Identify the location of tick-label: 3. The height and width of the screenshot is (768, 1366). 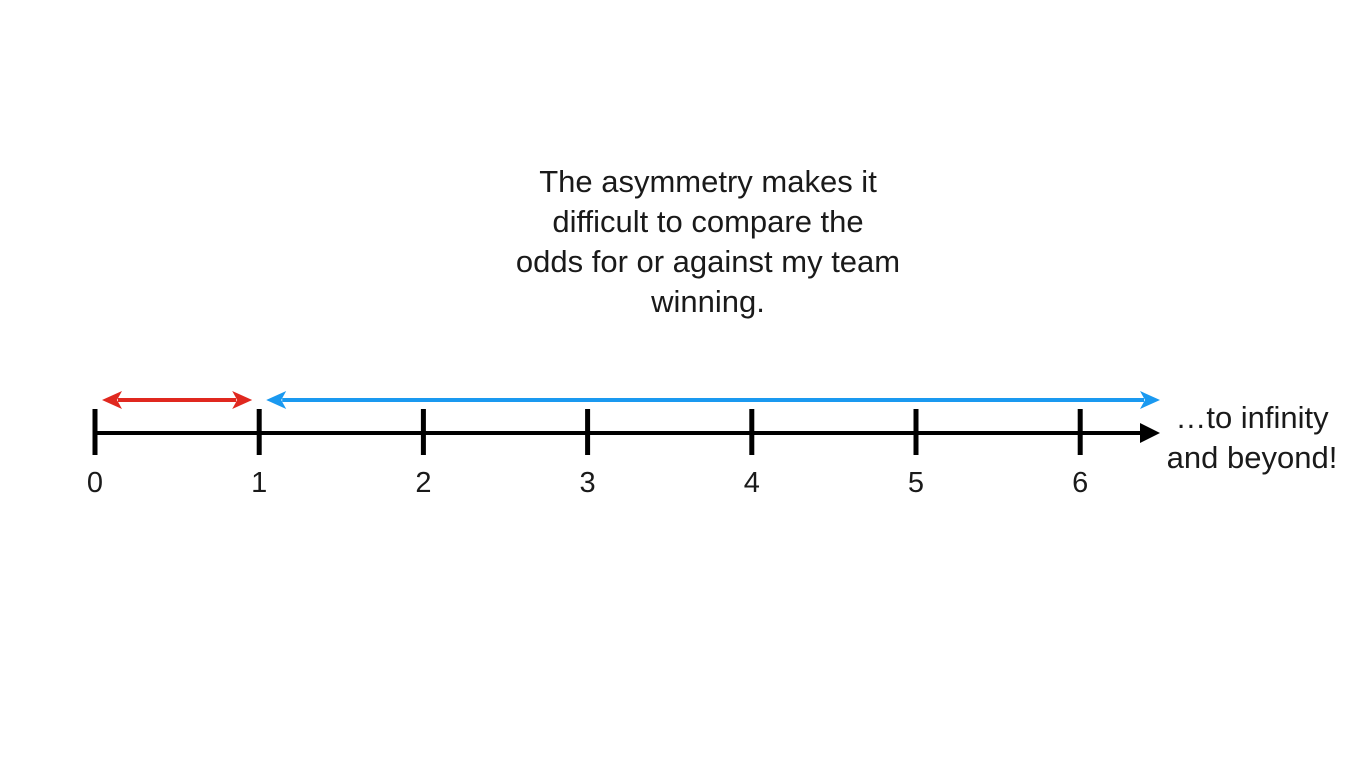
(588, 483).